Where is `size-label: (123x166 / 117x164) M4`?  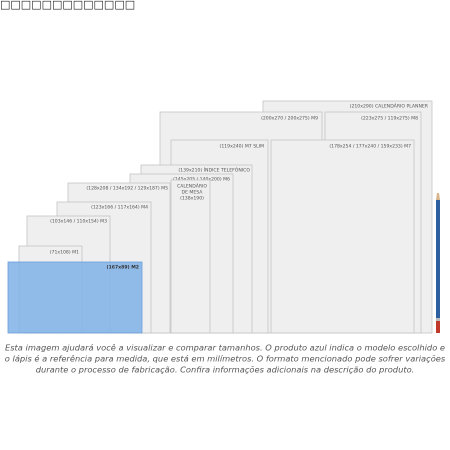 size-label: (123x166 / 117x164) M4 is located at coordinates (119, 208).